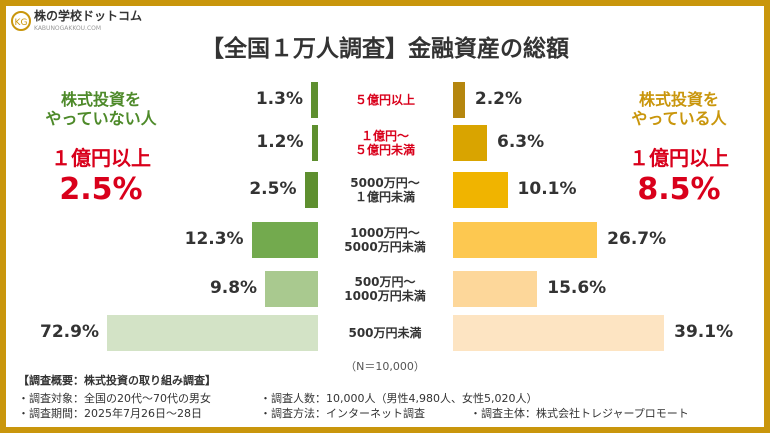 The width and height of the screenshot is (770, 433). I want to click on category-label: ５億円以上, so click(384, 99).